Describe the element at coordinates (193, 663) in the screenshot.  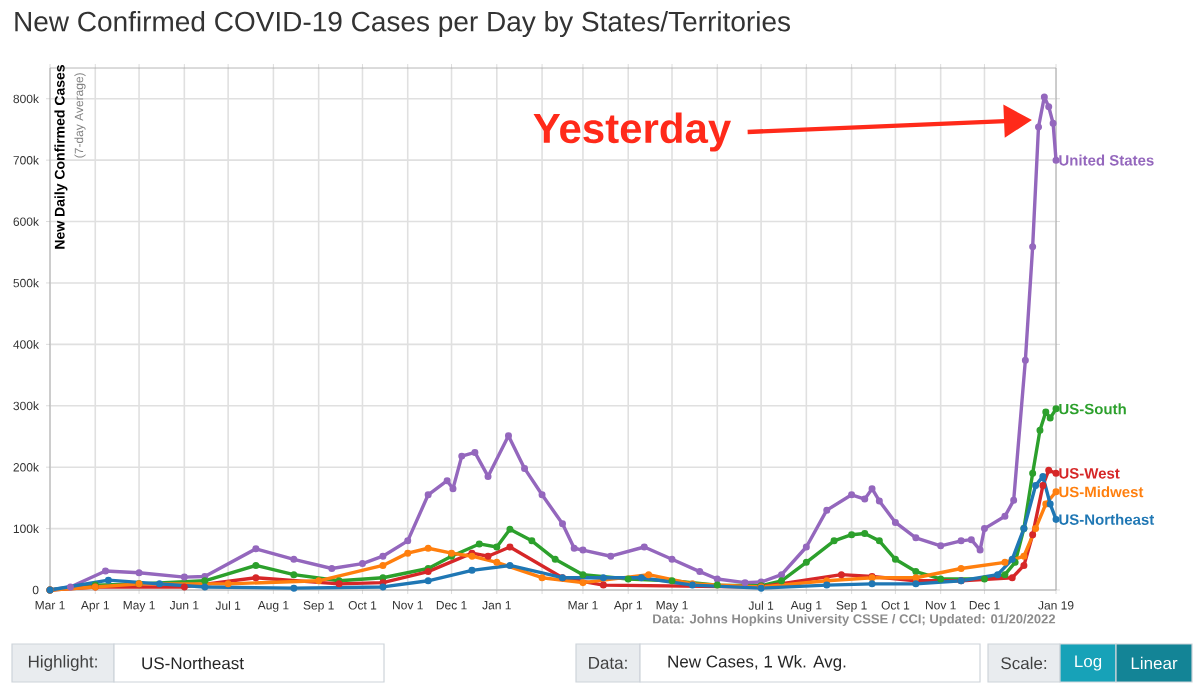
I see `text: US-Northeast` at that location.